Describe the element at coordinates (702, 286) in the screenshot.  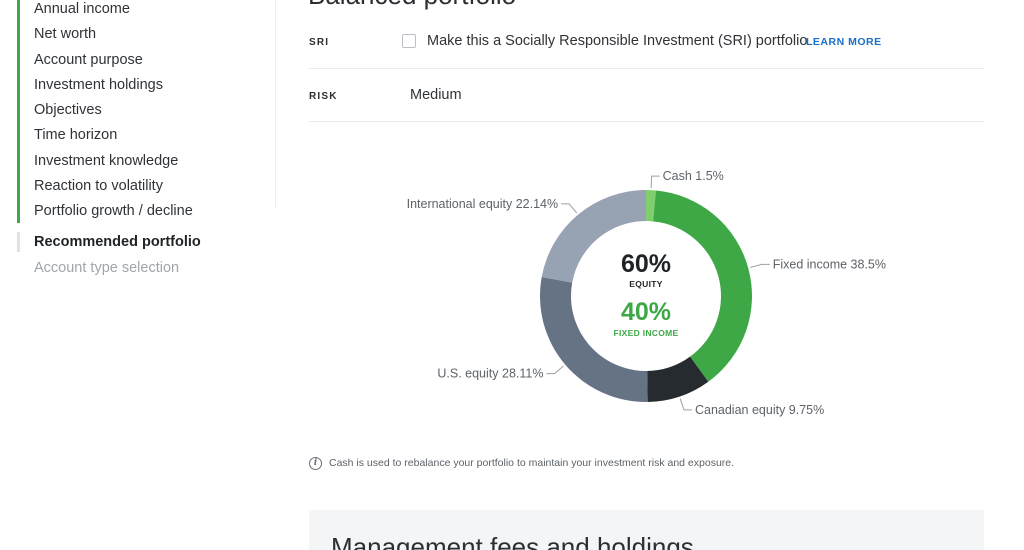
I see `donut-slice-fixed-income` at that location.